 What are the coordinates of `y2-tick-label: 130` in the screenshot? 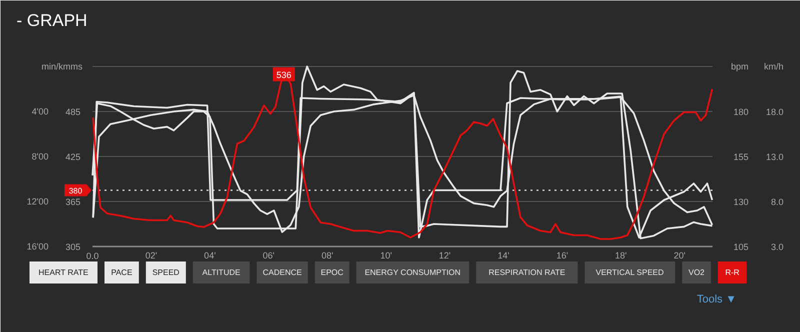 It's located at (741, 202).